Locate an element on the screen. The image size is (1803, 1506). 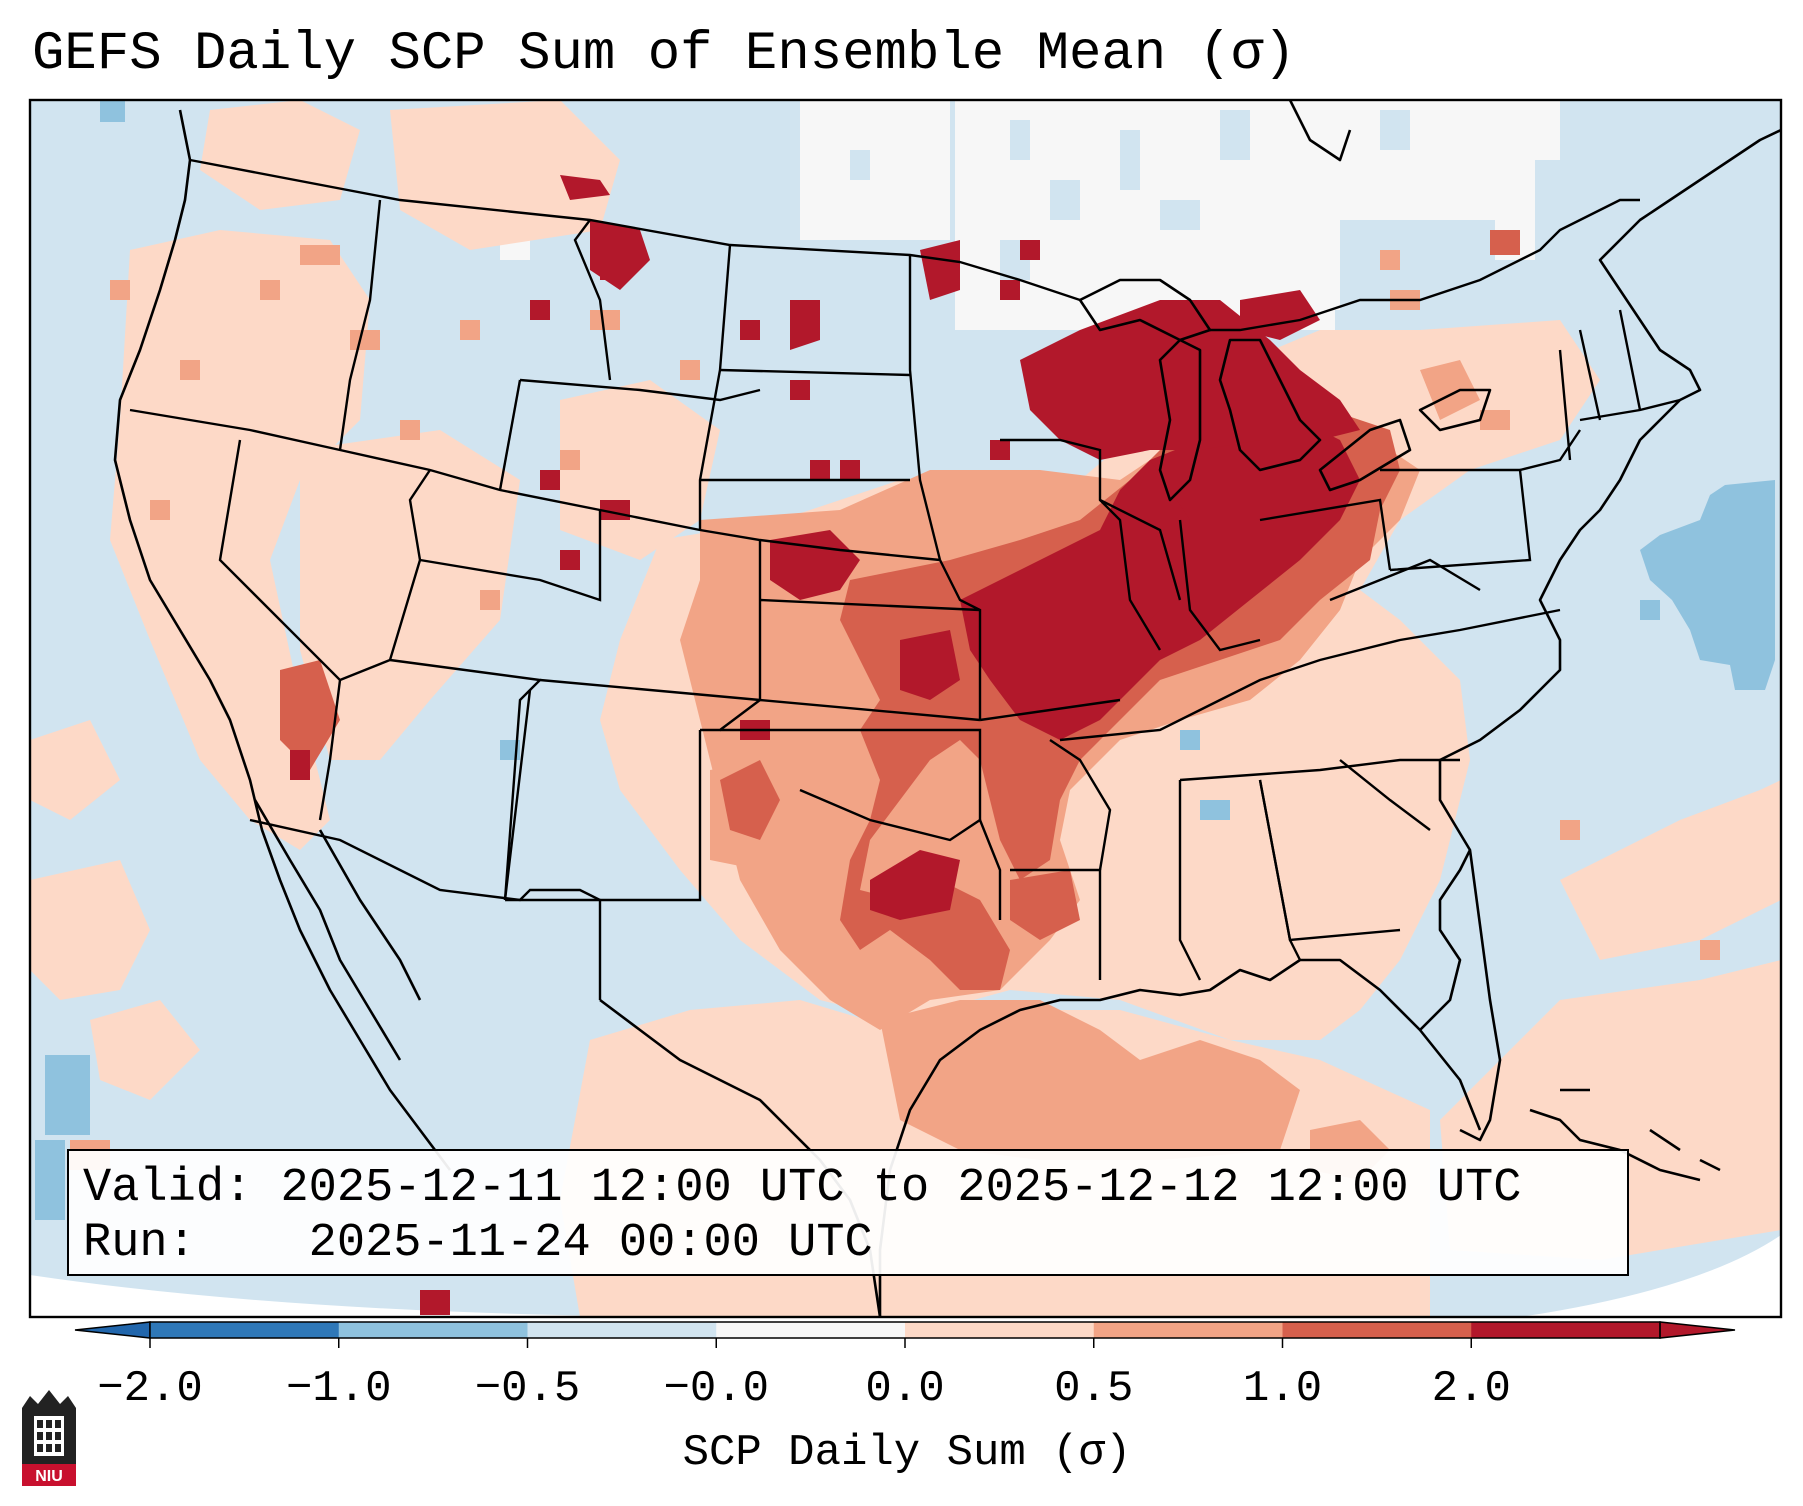
colorbar-tick-label: 1.0 is located at coordinates (1282, 1389).